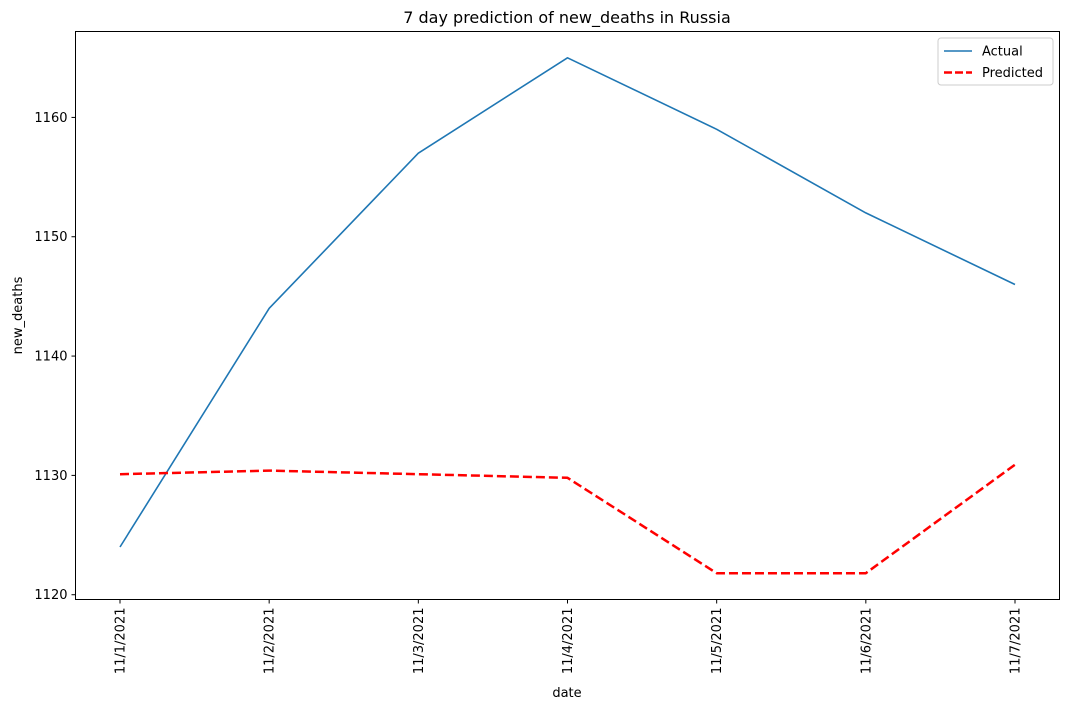 The image size is (1070, 709). Describe the element at coordinates (568, 641) in the screenshot. I see `x-tick-label: 11/4/2021` at that location.